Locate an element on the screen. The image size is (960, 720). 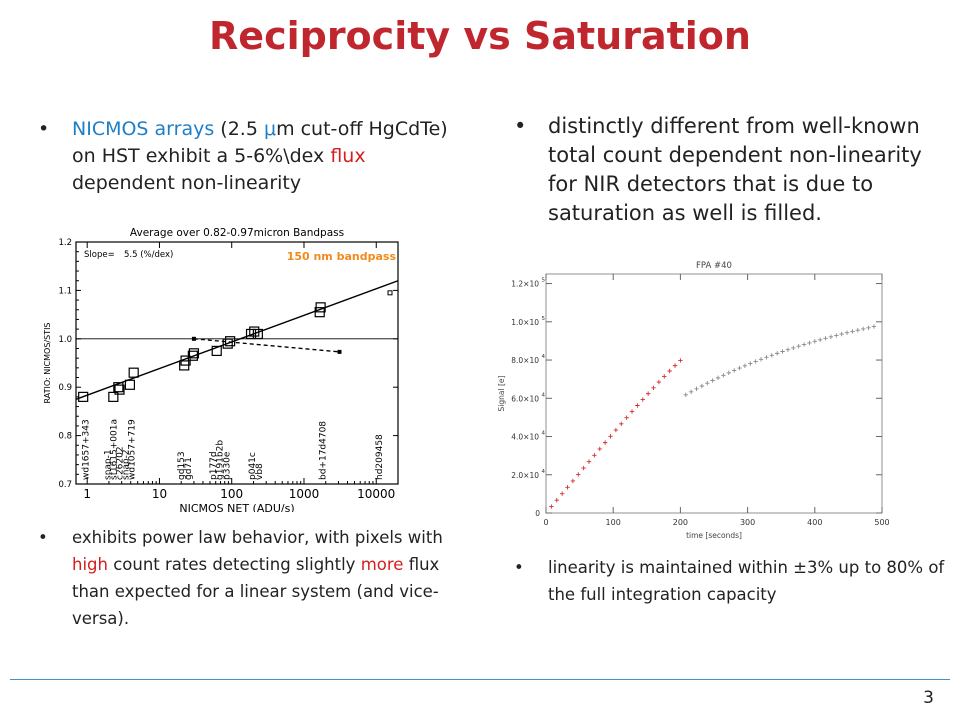
more-text: more is located at coordinates (382, 564).